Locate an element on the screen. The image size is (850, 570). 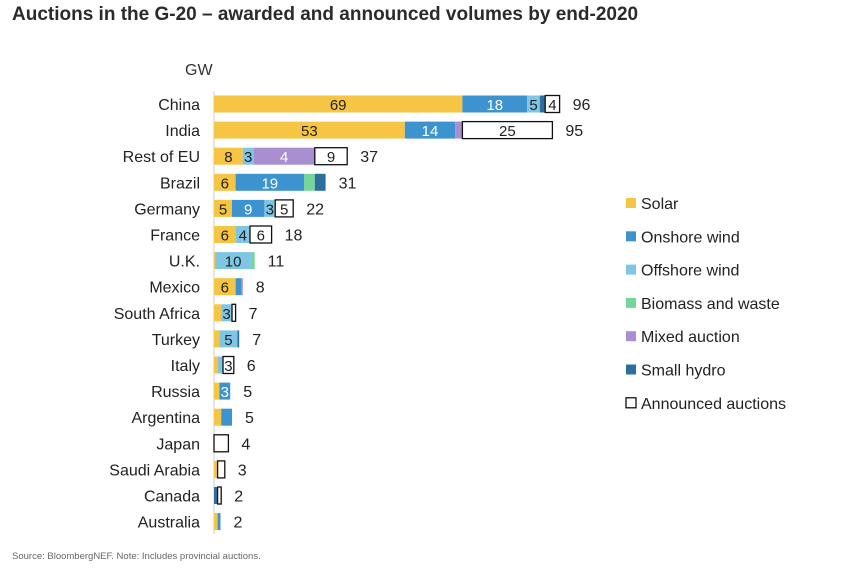
bar-segment-italy-offshore-wind is located at coordinates (220, 365).